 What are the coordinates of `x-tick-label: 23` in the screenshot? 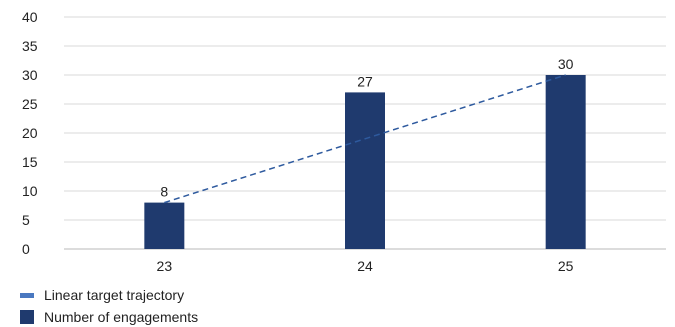 It's located at (165, 266).